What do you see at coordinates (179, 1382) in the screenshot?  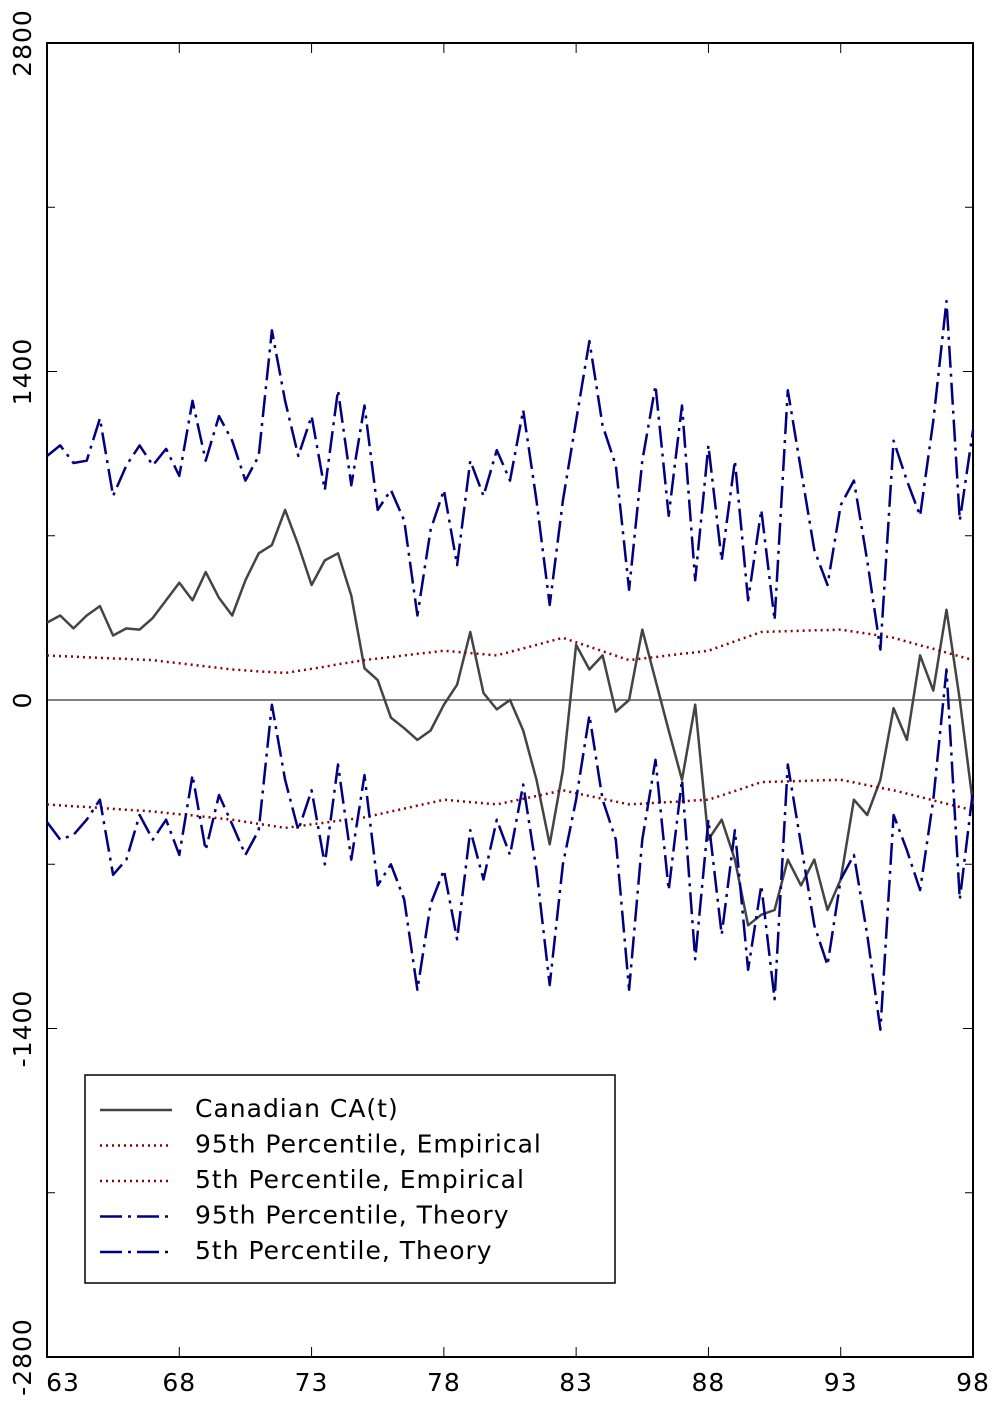 I see `x-tick-label: 68` at bounding box center [179, 1382].